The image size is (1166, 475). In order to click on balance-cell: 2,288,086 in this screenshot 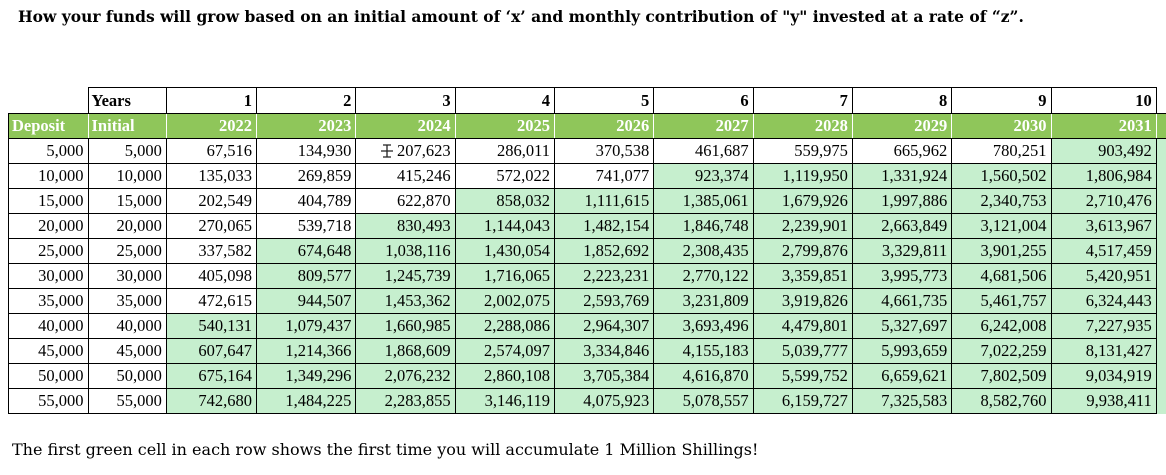, I will do `click(504, 326)`.